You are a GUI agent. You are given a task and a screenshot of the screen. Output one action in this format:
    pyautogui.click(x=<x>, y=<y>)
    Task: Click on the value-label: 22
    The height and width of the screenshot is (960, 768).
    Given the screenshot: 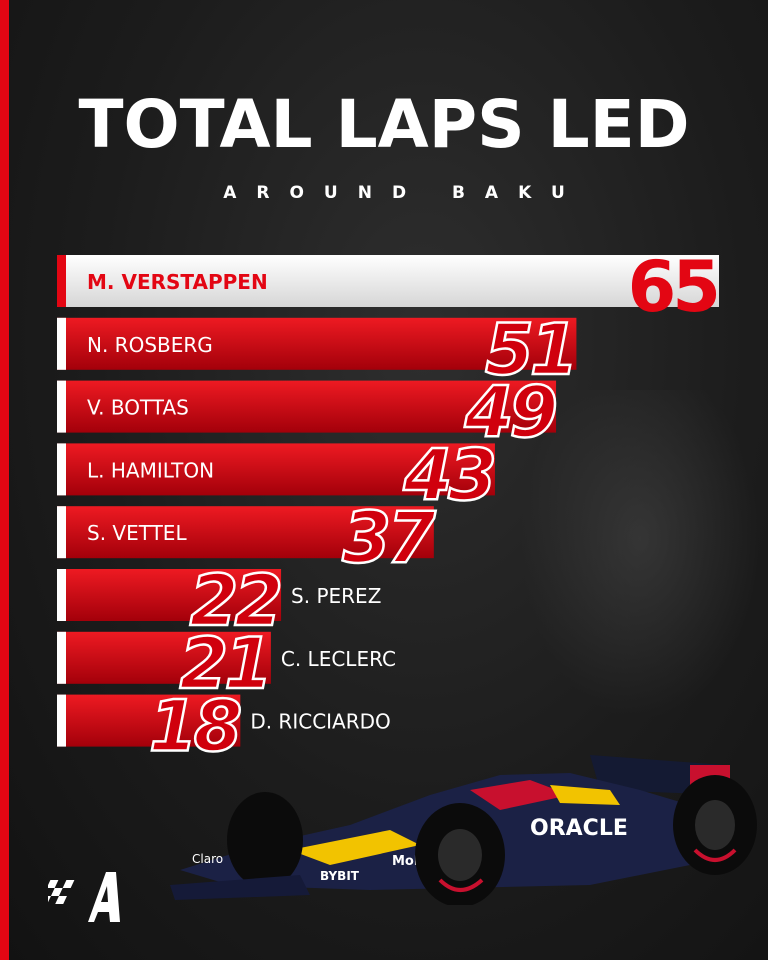 What is the action you would take?
    pyautogui.click(x=235, y=601)
    